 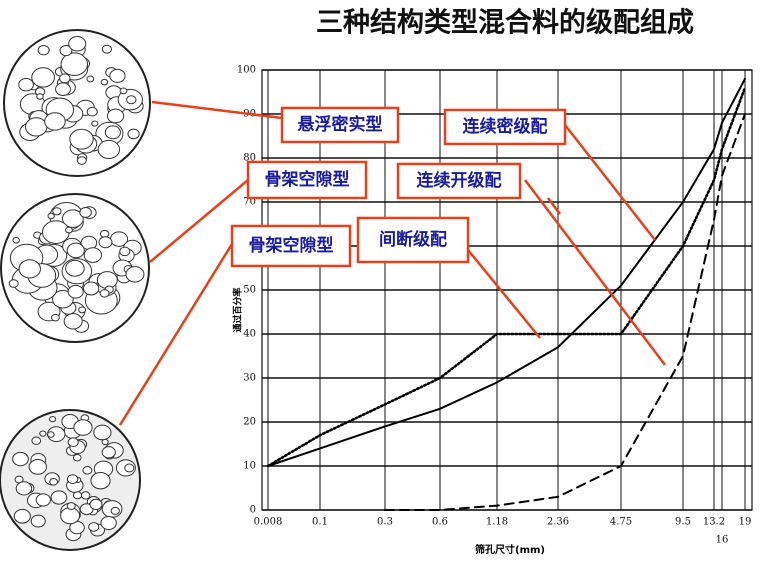 What do you see at coordinates (249, 290) in the screenshot?
I see `y-tick-label: 50` at bounding box center [249, 290].